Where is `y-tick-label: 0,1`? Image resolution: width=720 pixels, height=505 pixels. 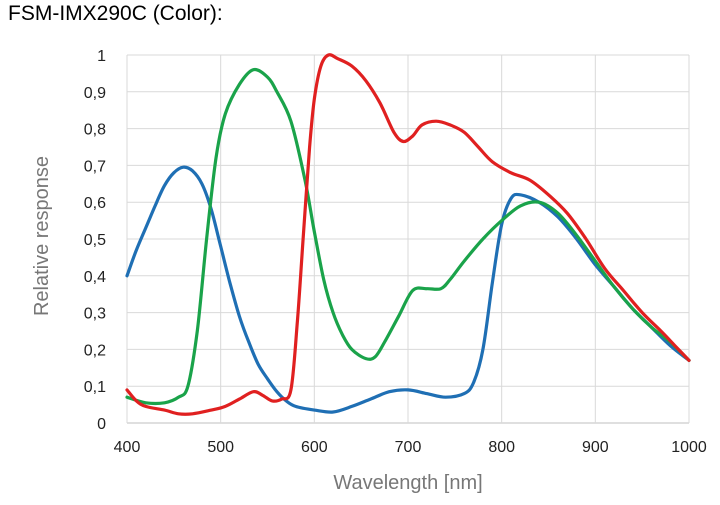
y-tick-label: 0,1 is located at coordinates (95, 387).